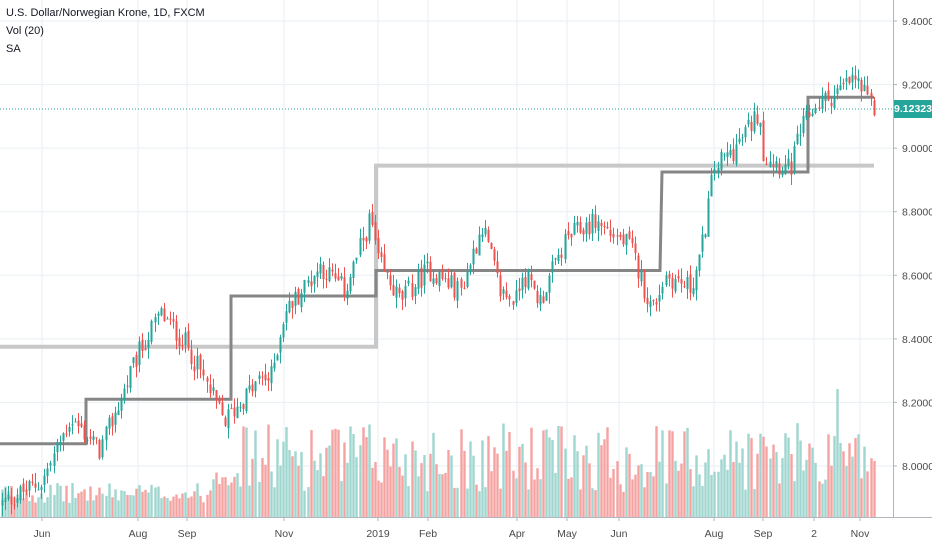 Image resolution: width=932 pixels, height=550 pixels. Describe the element at coordinates (105, 13) in the screenshot. I see `symbol-title: U.S. Dollar/Norwegian Krone, 1D, FXCM` at that location.